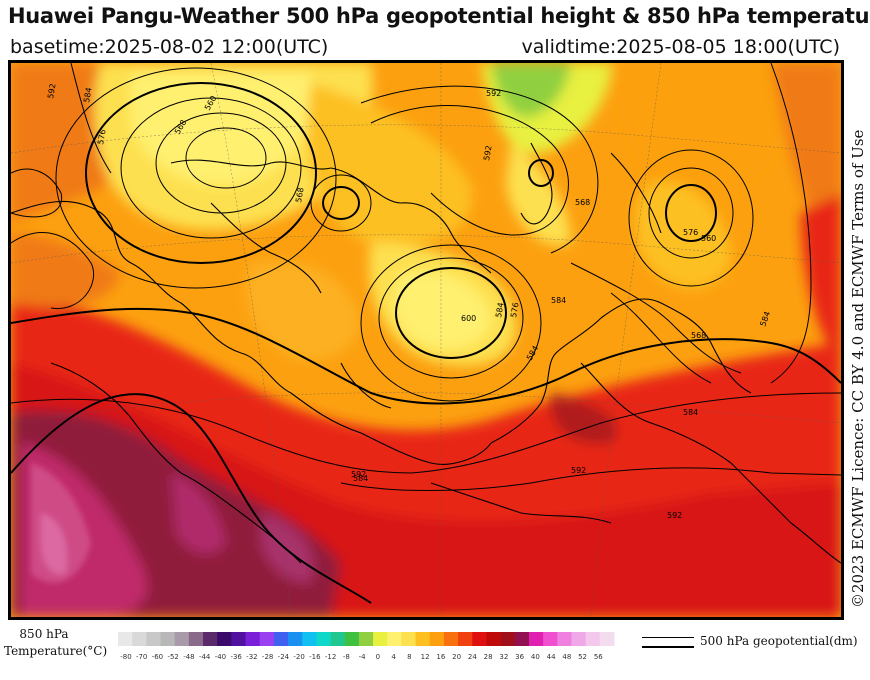 This screenshot has height=680, width=870. What do you see at coordinates (519, 657) in the screenshot?
I see `scale-tick-label: 36` at bounding box center [519, 657].